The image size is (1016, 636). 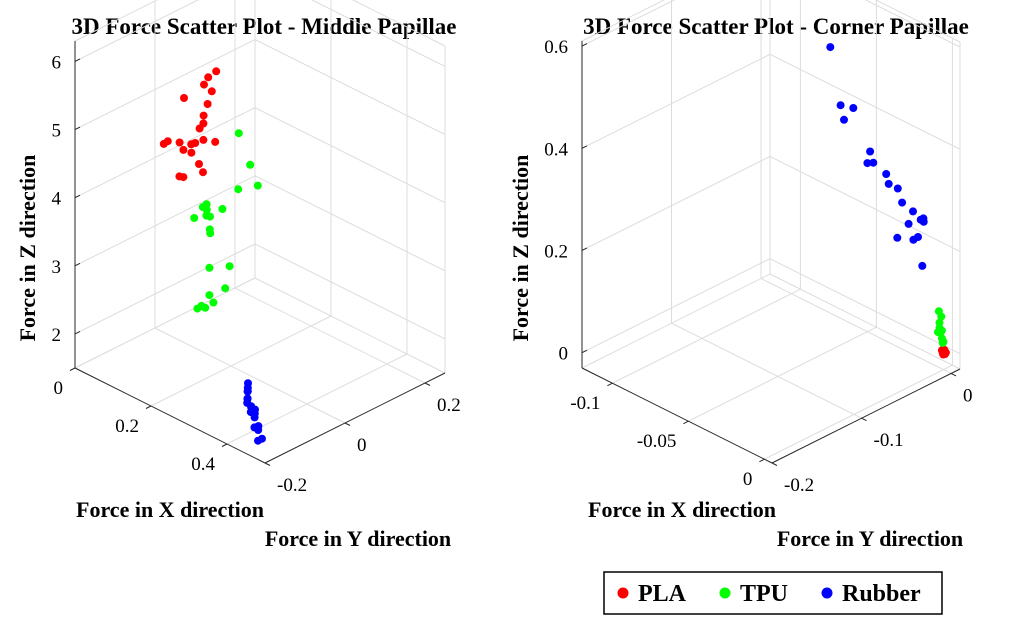 What do you see at coordinates (682, 509) in the screenshot?
I see `corner-x-axis-label: Force in X direction` at bounding box center [682, 509].